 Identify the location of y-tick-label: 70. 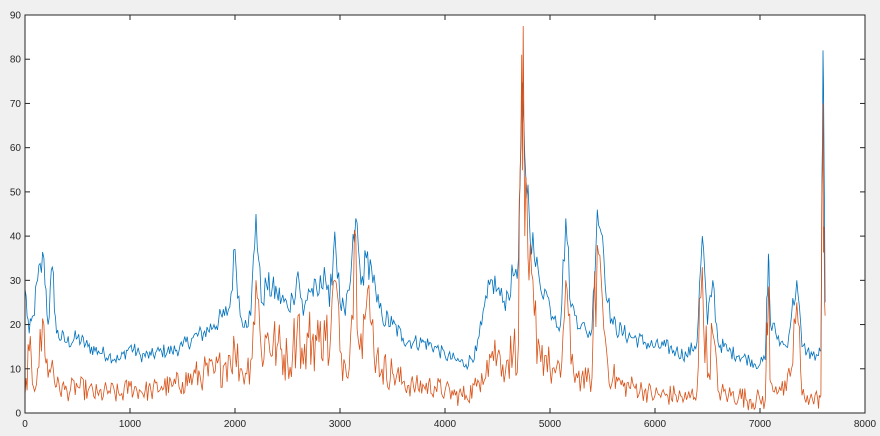
(16, 104).